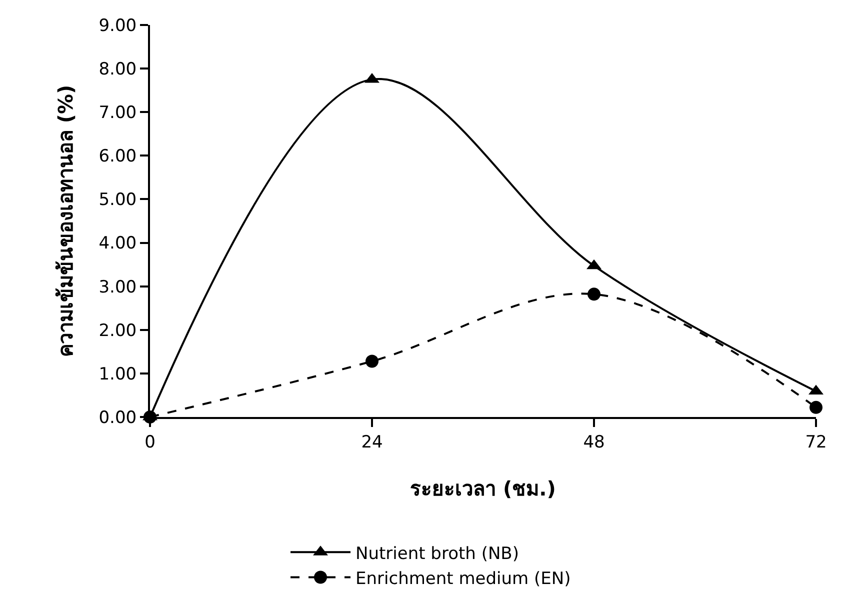  I want to click on y-tick-label: 8.00, so click(117, 70).